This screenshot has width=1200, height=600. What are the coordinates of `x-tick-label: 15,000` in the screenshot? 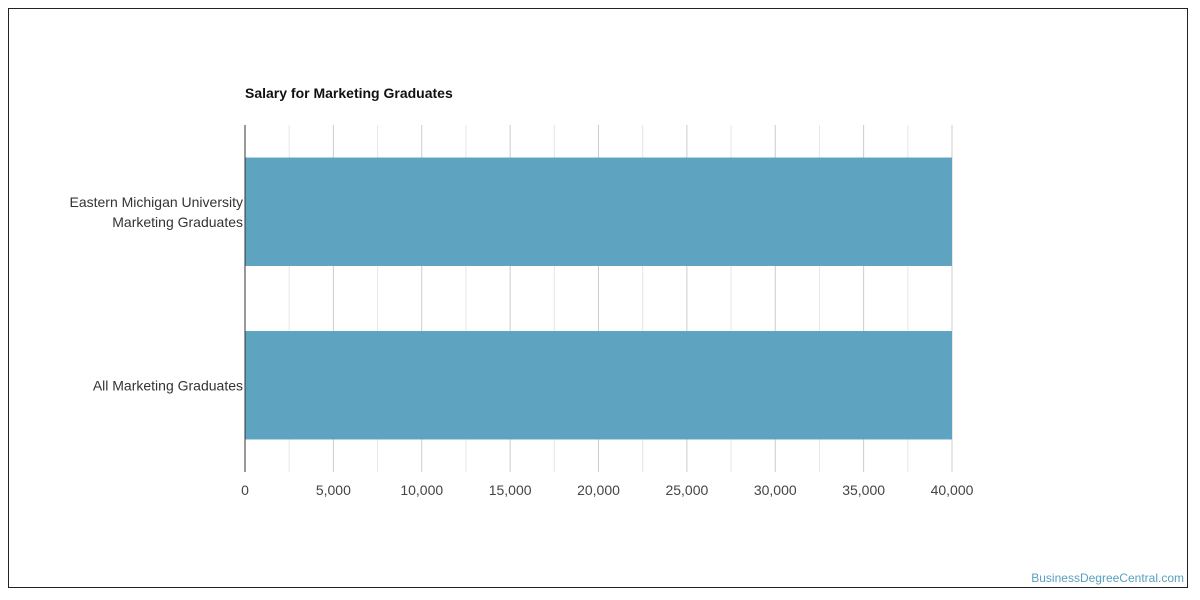 It's located at (510, 490).